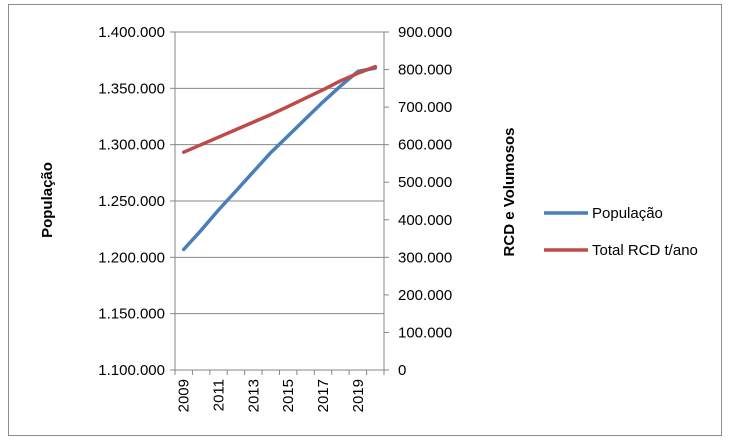 Image resolution: width=731 pixels, height=447 pixels. I want to click on x-axis-ticks: 2009 2011 2013 2015 2017 2019, so click(279, 391).